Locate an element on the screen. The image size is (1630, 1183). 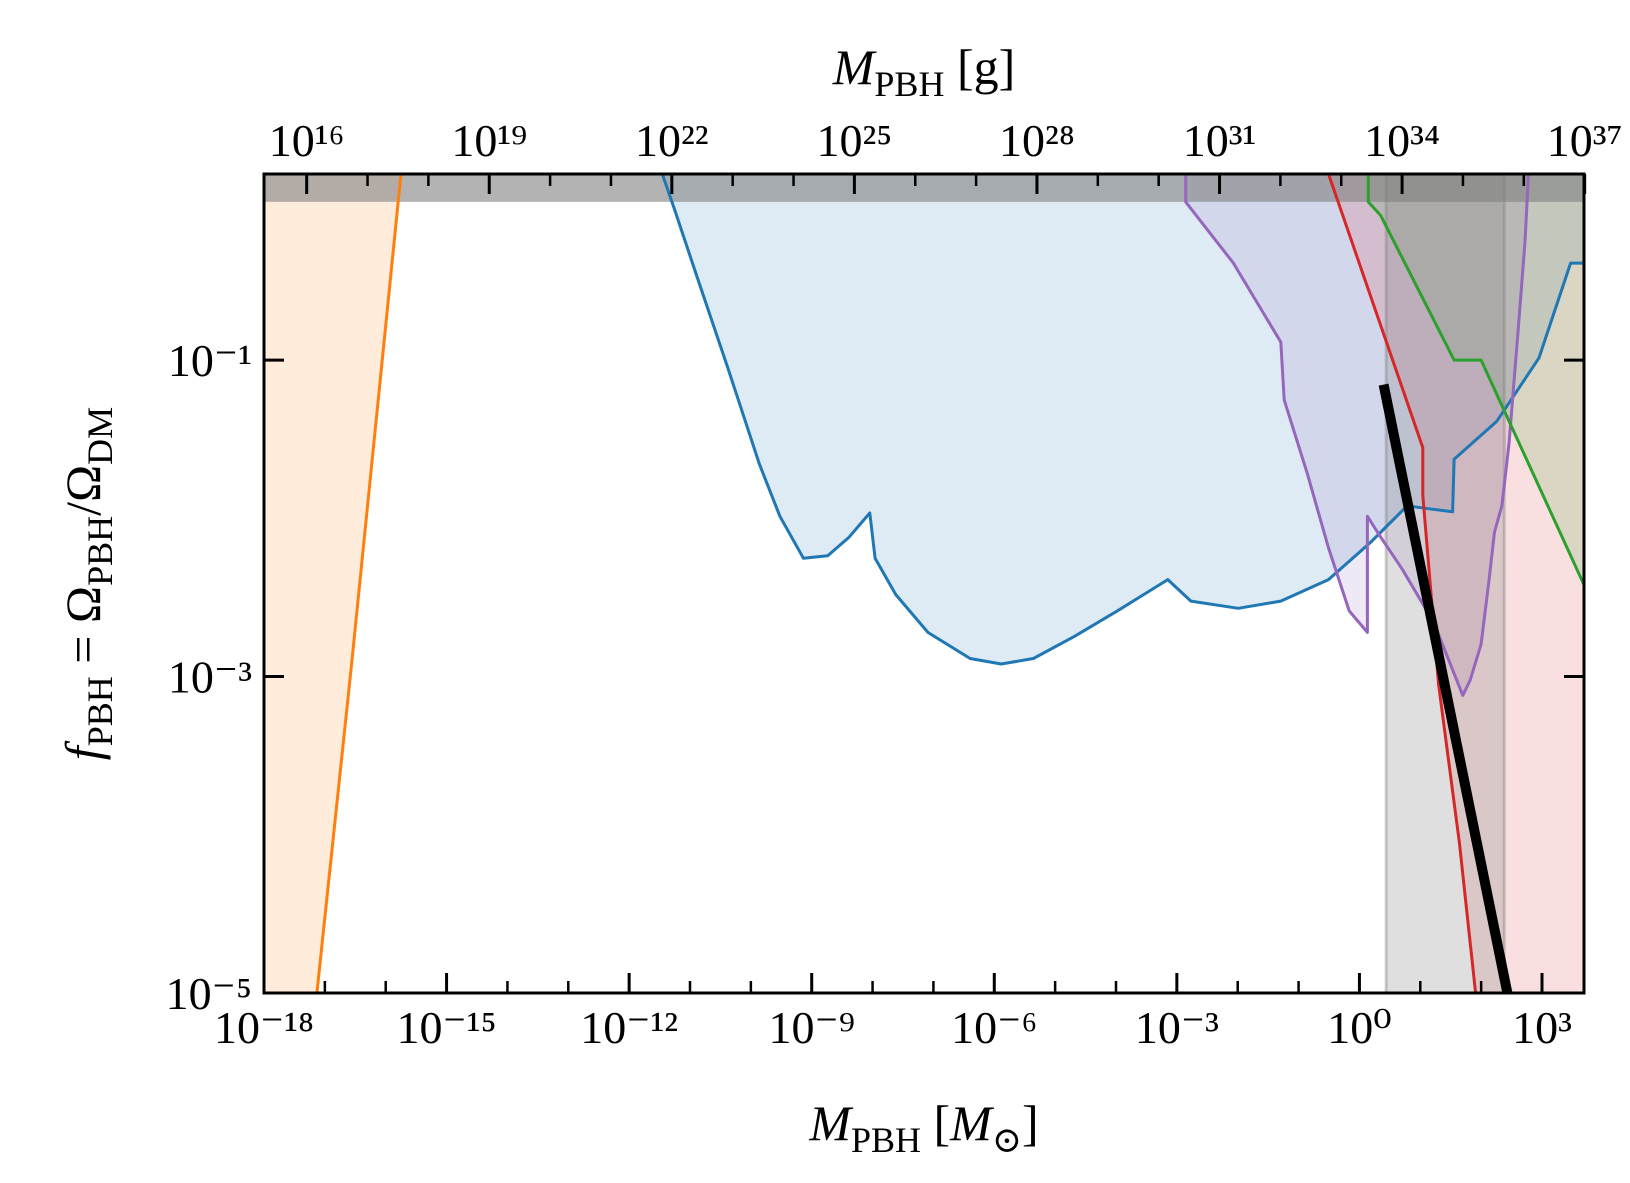
x-tick-label: 10⁻¹⁸ is located at coordinates (264, 1027).